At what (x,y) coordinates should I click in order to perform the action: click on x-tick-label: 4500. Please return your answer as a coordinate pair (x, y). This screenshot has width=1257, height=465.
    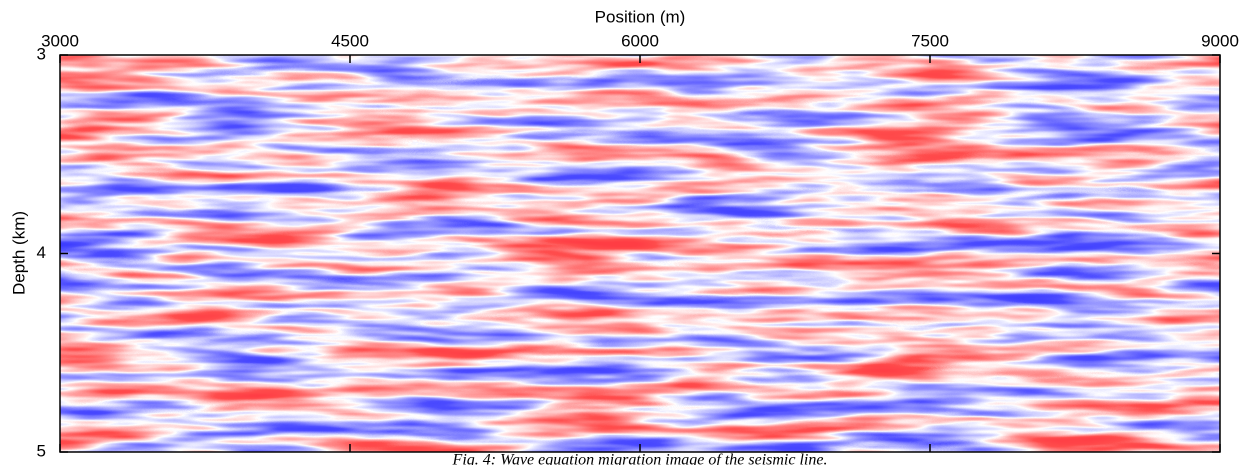
    Looking at the image, I should click on (350, 40).